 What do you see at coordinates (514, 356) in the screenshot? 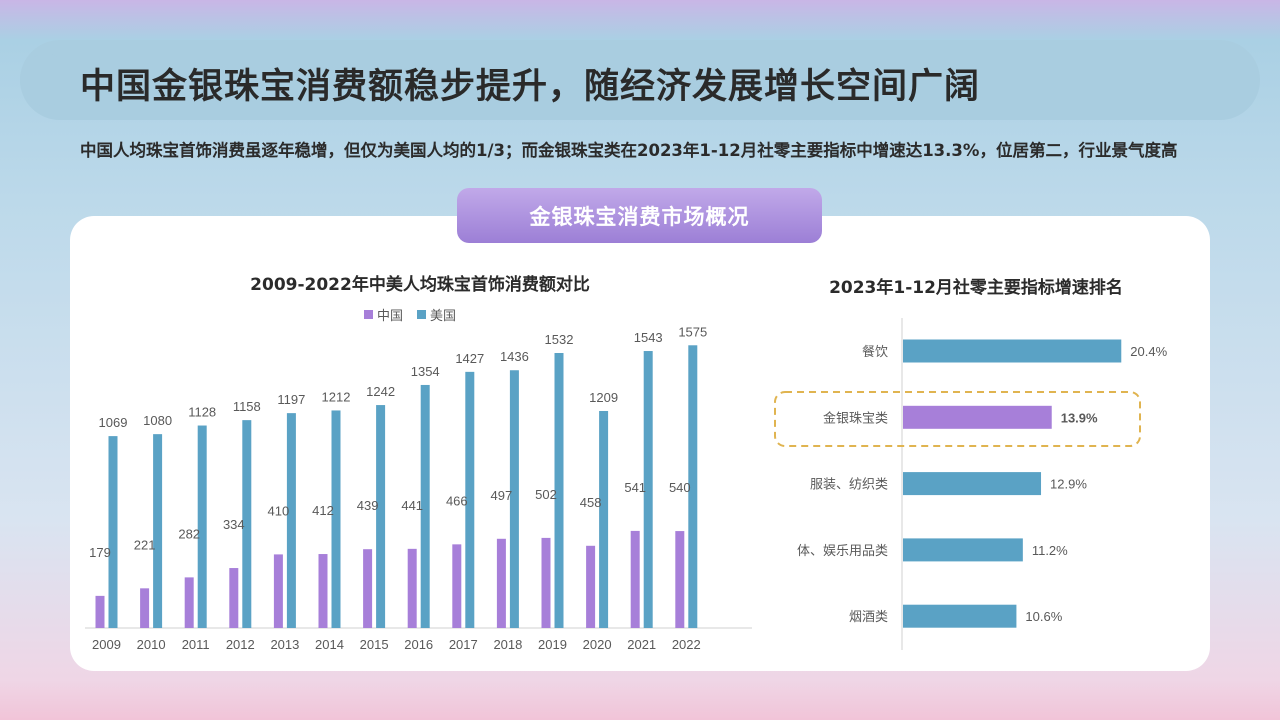
I see `data-label-usa-2018: 1436` at bounding box center [514, 356].